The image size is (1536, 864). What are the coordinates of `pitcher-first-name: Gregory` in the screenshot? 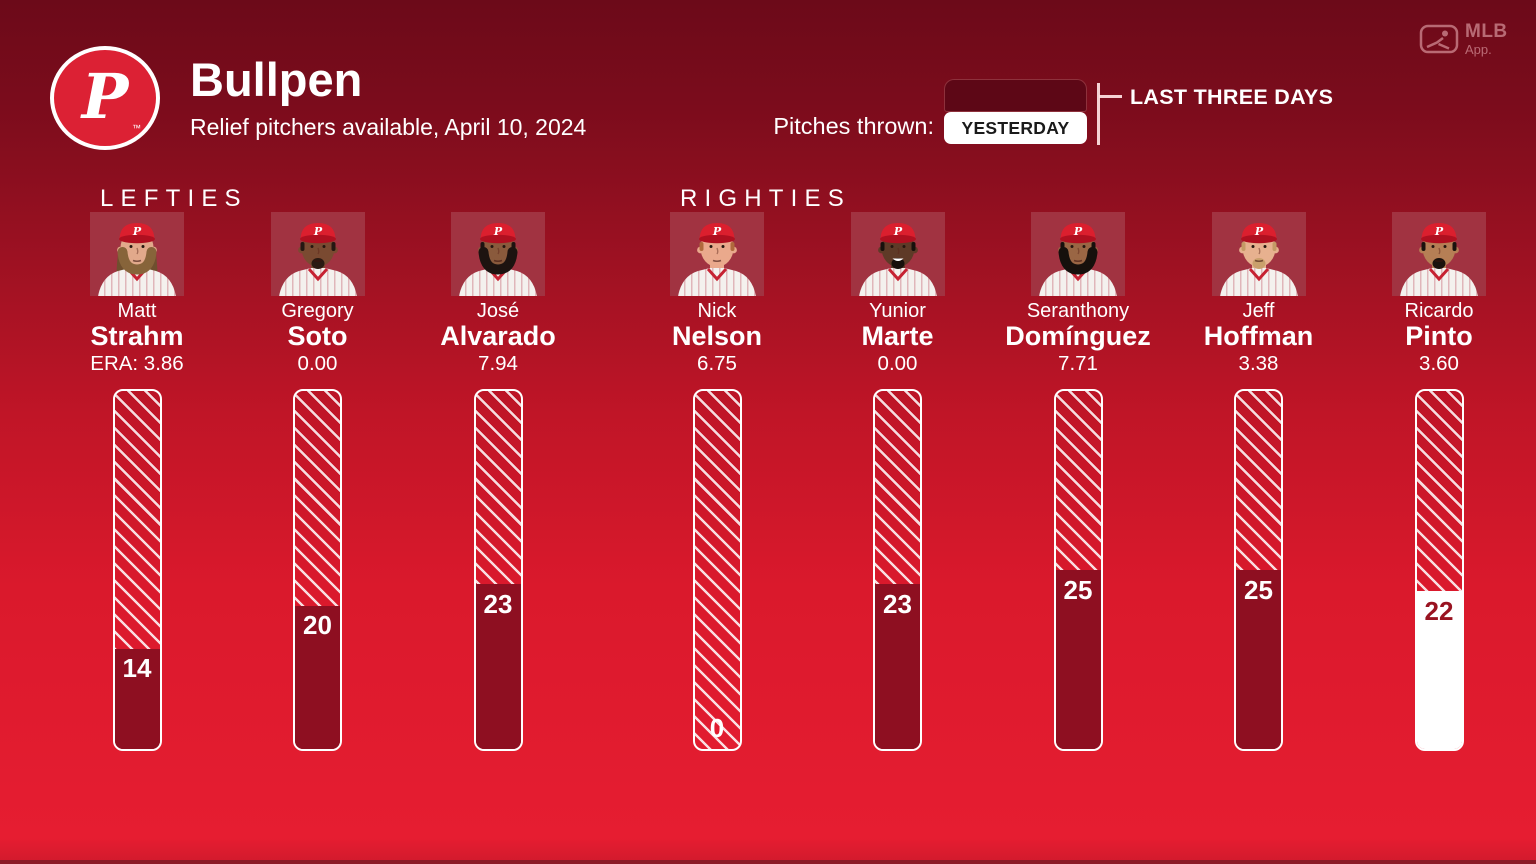 It's located at (317, 311).